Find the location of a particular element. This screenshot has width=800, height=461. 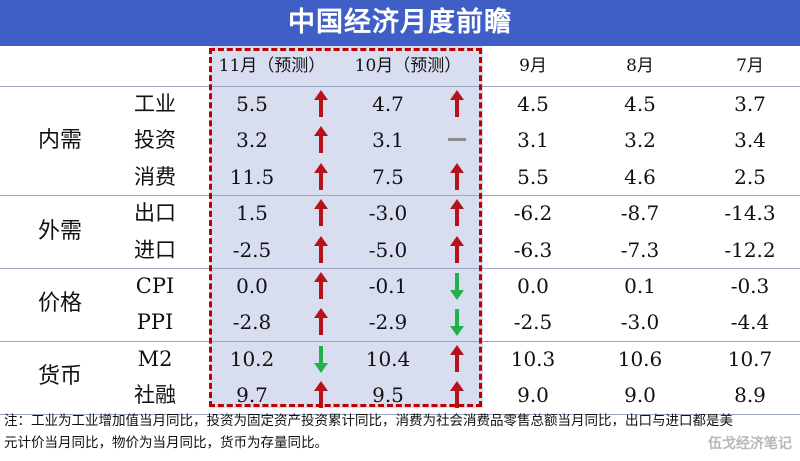

value-cell: -8.7 is located at coordinates (640, 213).